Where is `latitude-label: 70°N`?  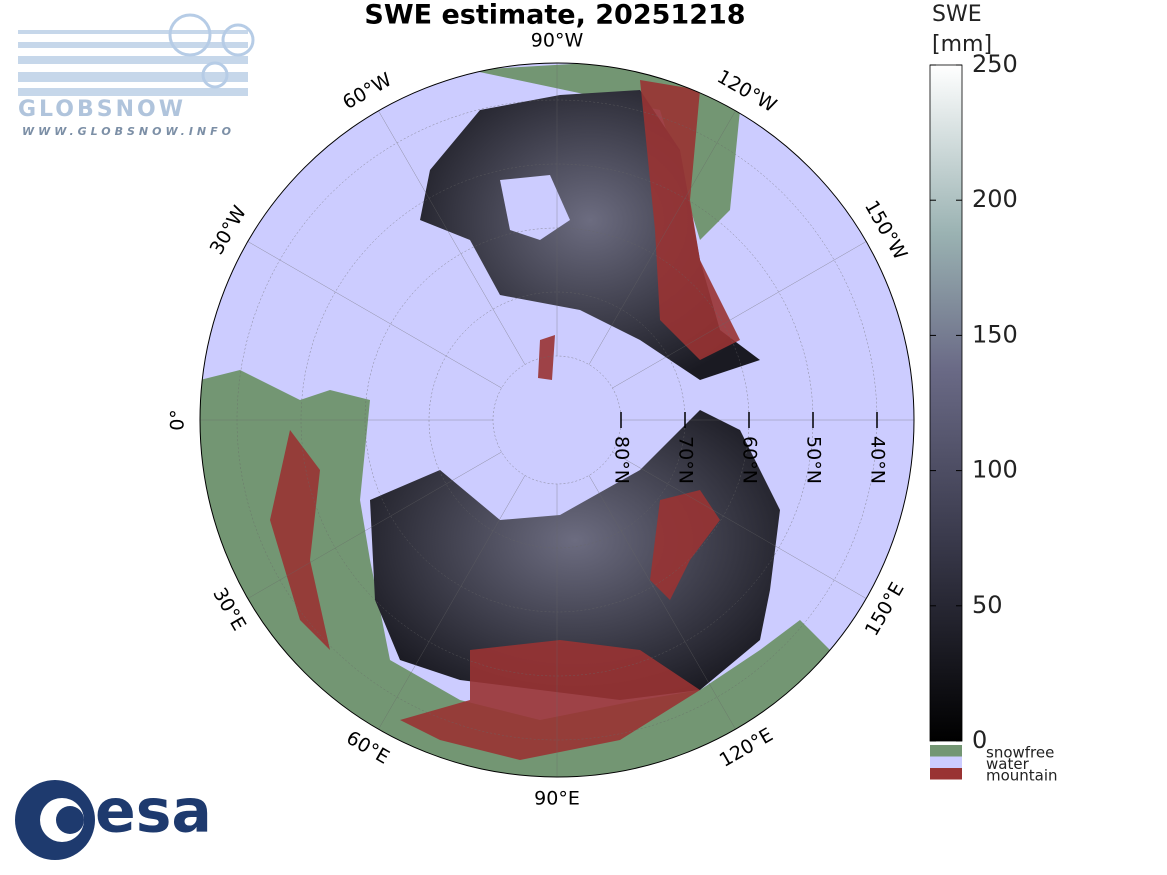 latitude-label: 70°N is located at coordinates (686, 460).